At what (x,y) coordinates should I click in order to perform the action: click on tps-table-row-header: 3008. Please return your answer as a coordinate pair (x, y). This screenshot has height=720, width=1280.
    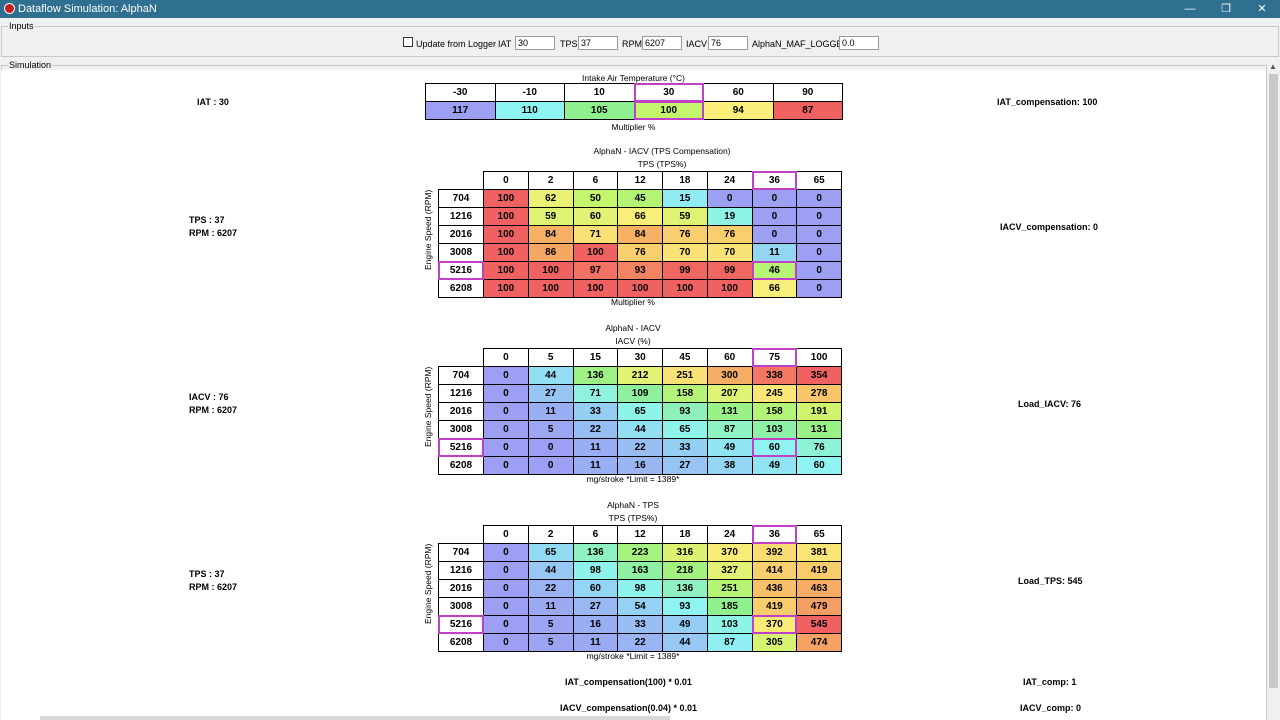
    Looking at the image, I should click on (461, 606).